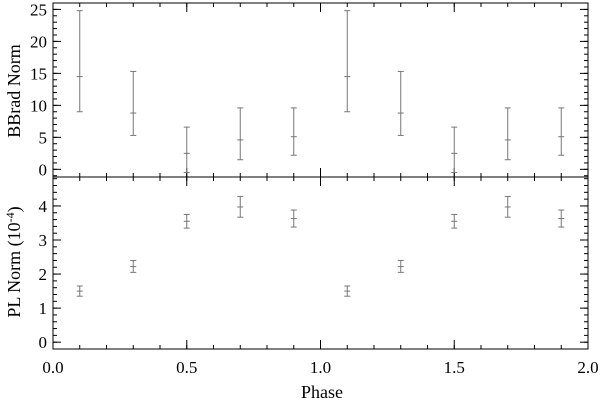 This screenshot has width=600, height=401. Describe the element at coordinates (38, 105) in the screenshot. I see `y-tick-label: 10` at that location.